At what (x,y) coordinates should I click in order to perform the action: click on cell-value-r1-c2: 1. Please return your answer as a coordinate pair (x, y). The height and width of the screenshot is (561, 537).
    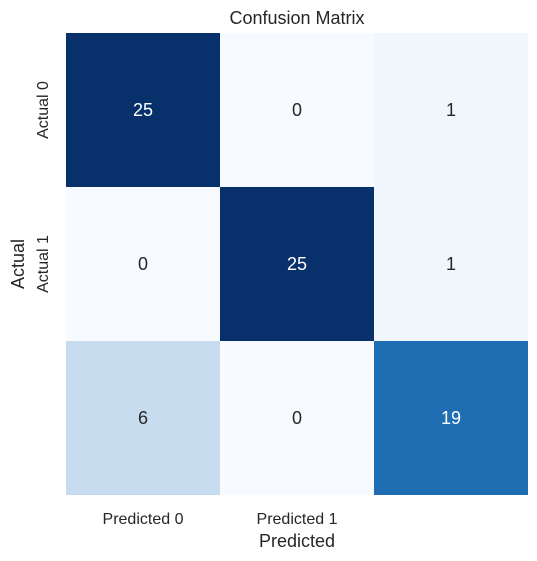
    Looking at the image, I should click on (451, 264).